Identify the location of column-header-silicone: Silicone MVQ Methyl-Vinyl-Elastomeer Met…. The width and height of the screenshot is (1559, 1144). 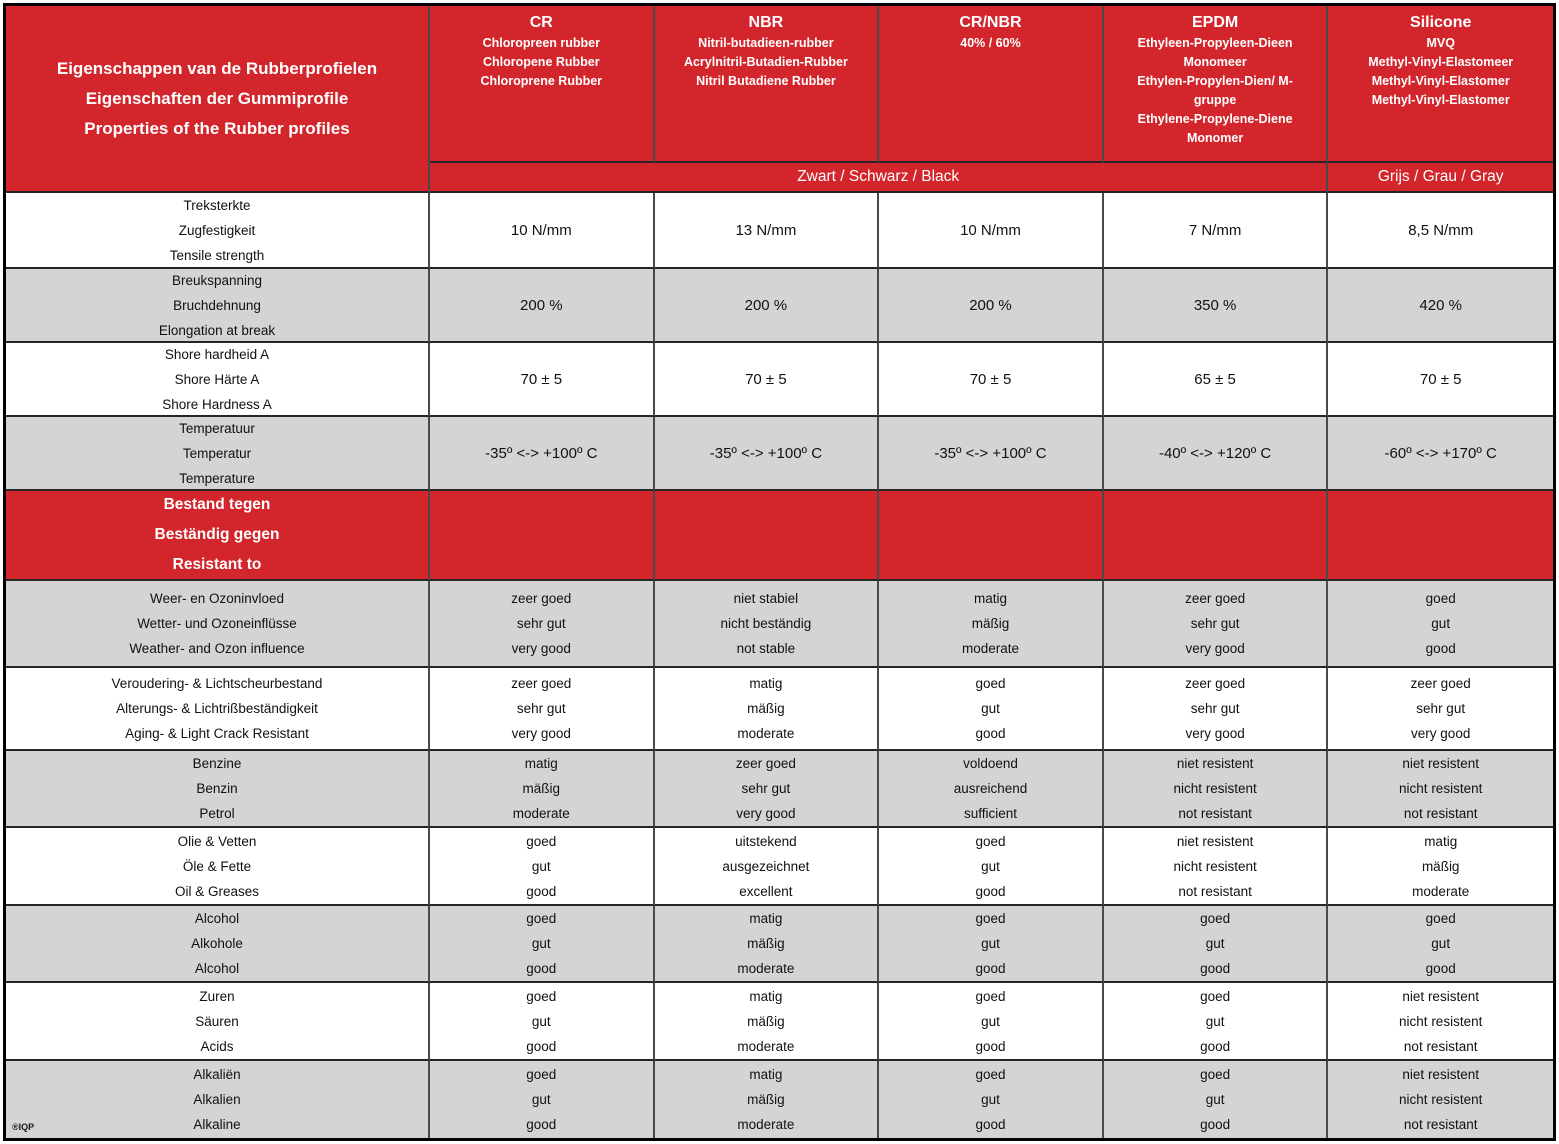
(1440, 84).